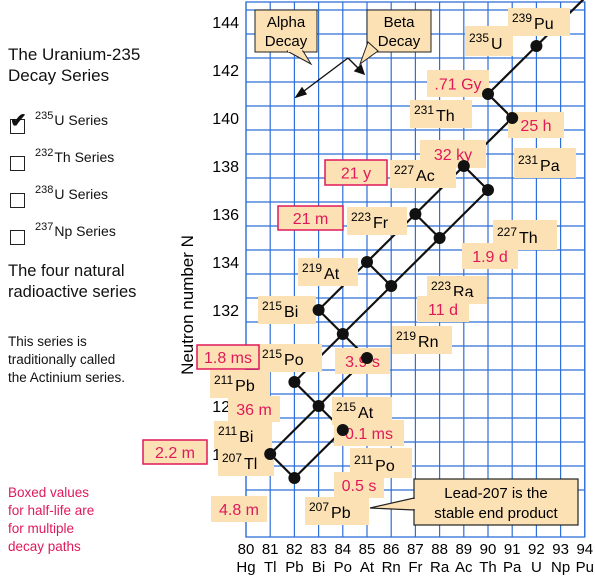 The height and width of the screenshot is (576, 595). I want to click on half-life-value: 36 m, so click(254, 410).